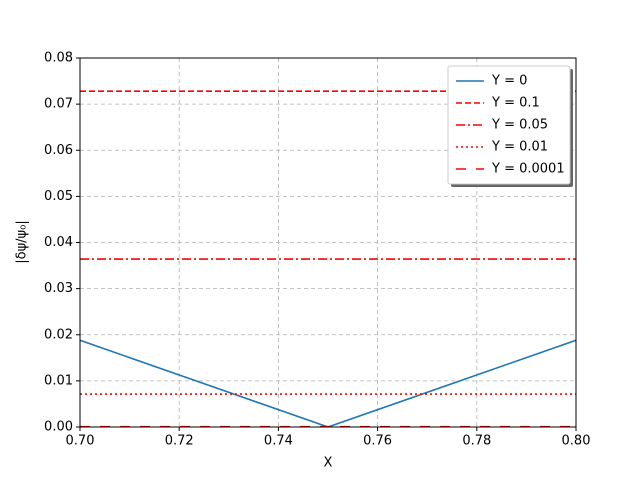  Describe the element at coordinates (509, 81) in the screenshot. I see `legend-label: Y = 0` at that location.